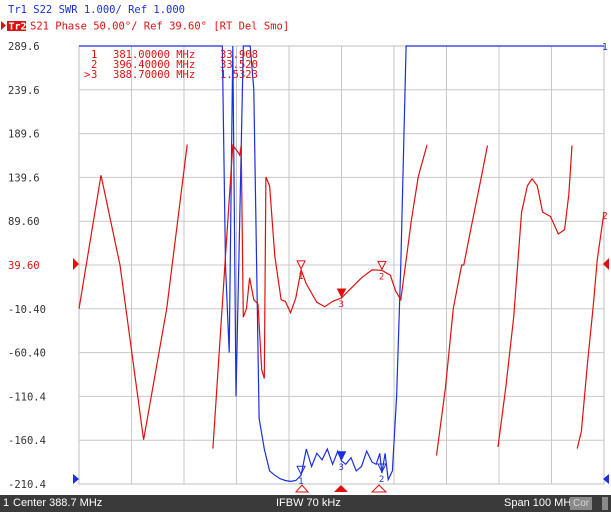  I want to click on channel-number: 1, so click(6, 503).